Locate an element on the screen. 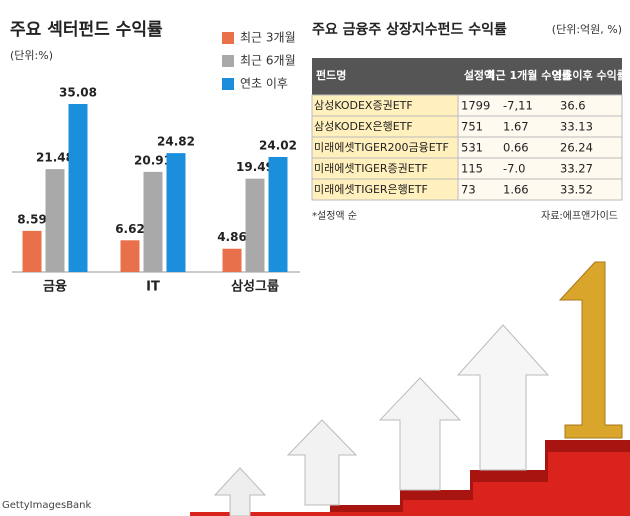 This screenshot has width=630, height=516. table-cell: -7.0 is located at coordinates (514, 169).